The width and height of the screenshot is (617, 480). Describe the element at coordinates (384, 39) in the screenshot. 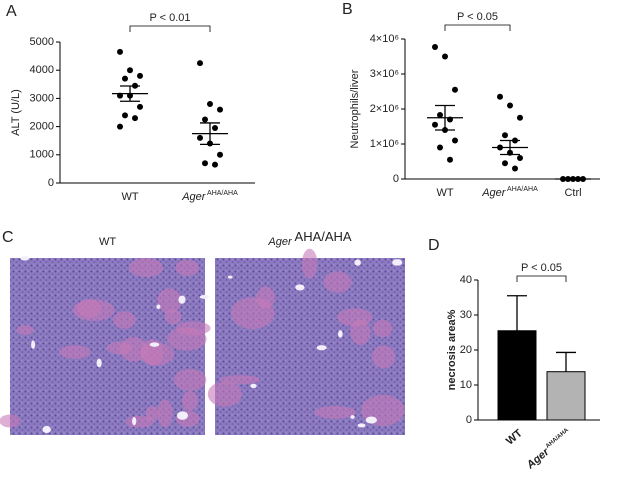

I see `y-tick-label: 4×10⁶` at that location.